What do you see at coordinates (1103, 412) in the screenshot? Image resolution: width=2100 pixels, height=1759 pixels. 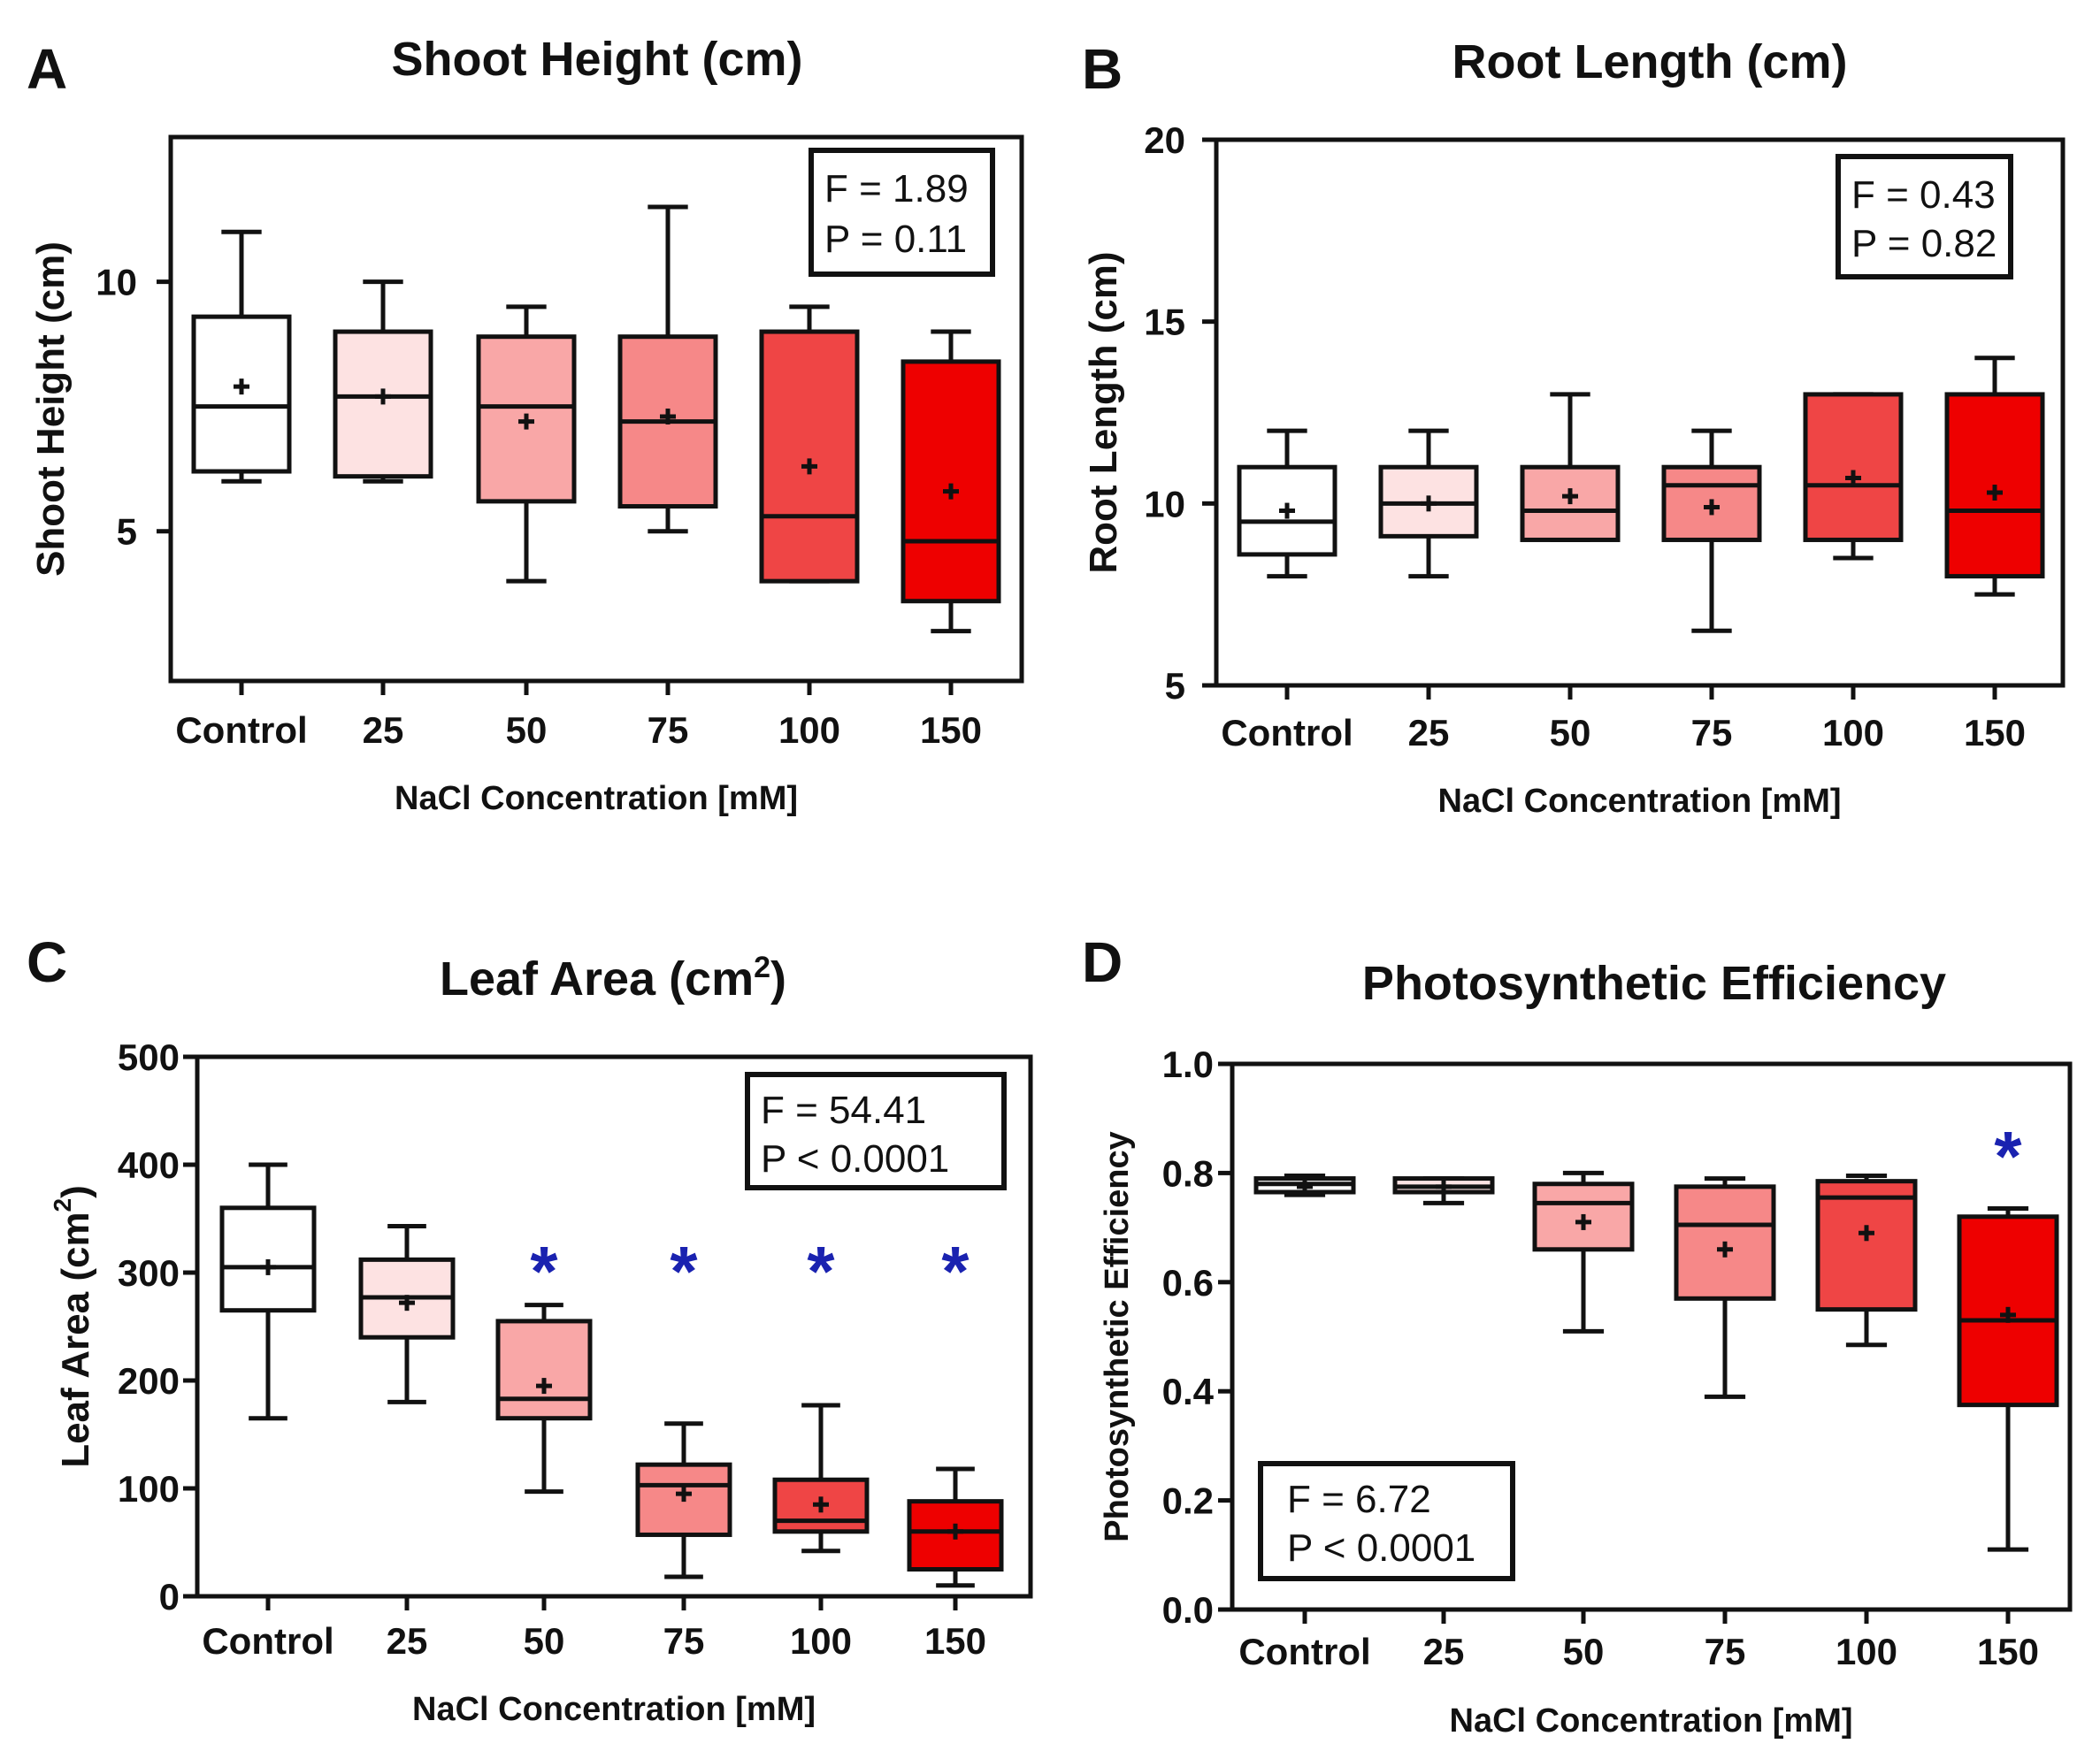 I see `y-axis-label: Root Length (cm)` at bounding box center [1103, 412].